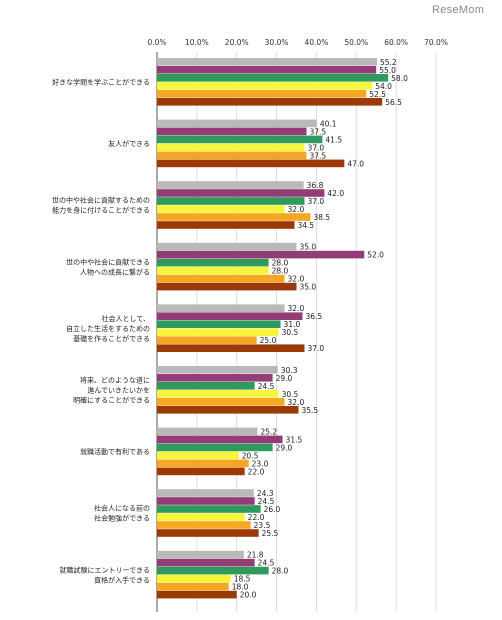 Image resolution: width=502 pixels, height=620 pixels. What do you see at coordinates (111, 400) in the screenshot?
I see `category-label: 明確にすることができる` at bounding box center [111, 400].